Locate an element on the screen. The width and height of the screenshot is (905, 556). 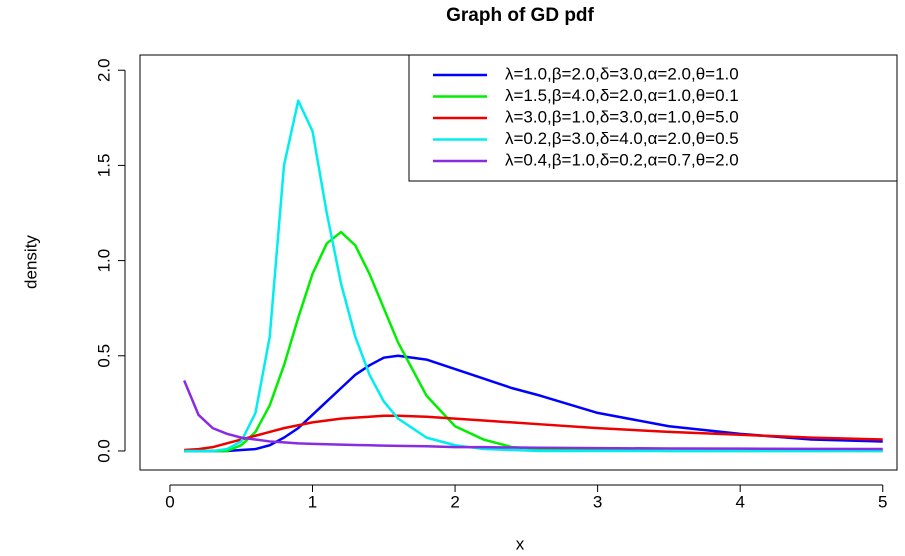
x-tick-label: 0 is located at coordinates (169, 501).